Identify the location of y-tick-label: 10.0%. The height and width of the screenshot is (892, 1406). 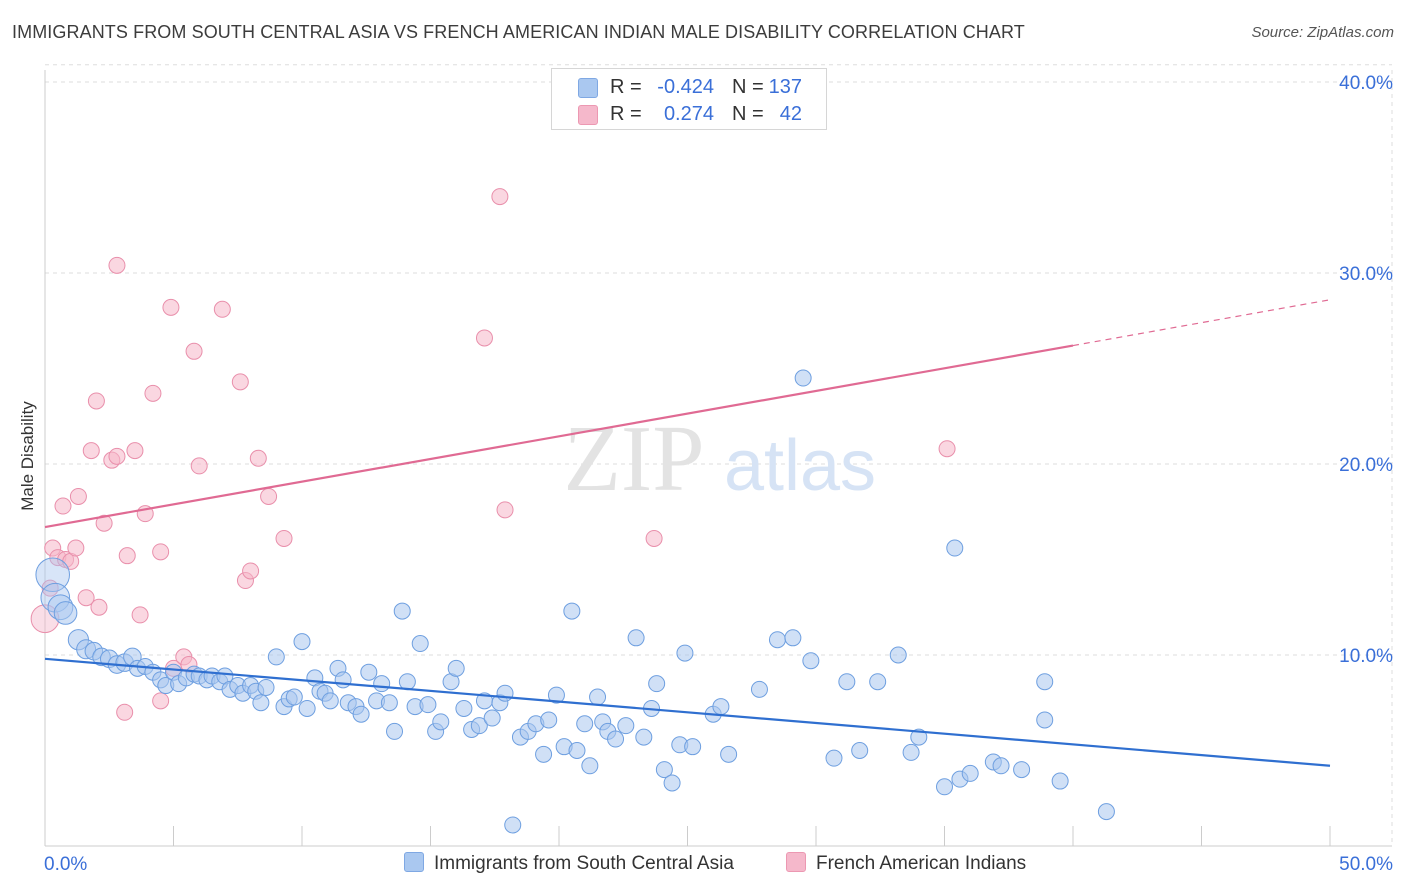
(1366, 656).